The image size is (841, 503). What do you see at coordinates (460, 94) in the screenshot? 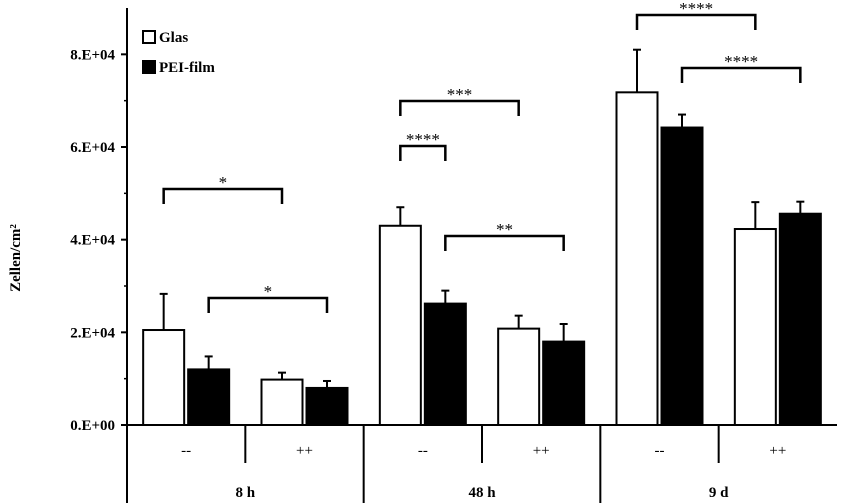
I see `significance-label: ***` at bounding box center [460, 94].